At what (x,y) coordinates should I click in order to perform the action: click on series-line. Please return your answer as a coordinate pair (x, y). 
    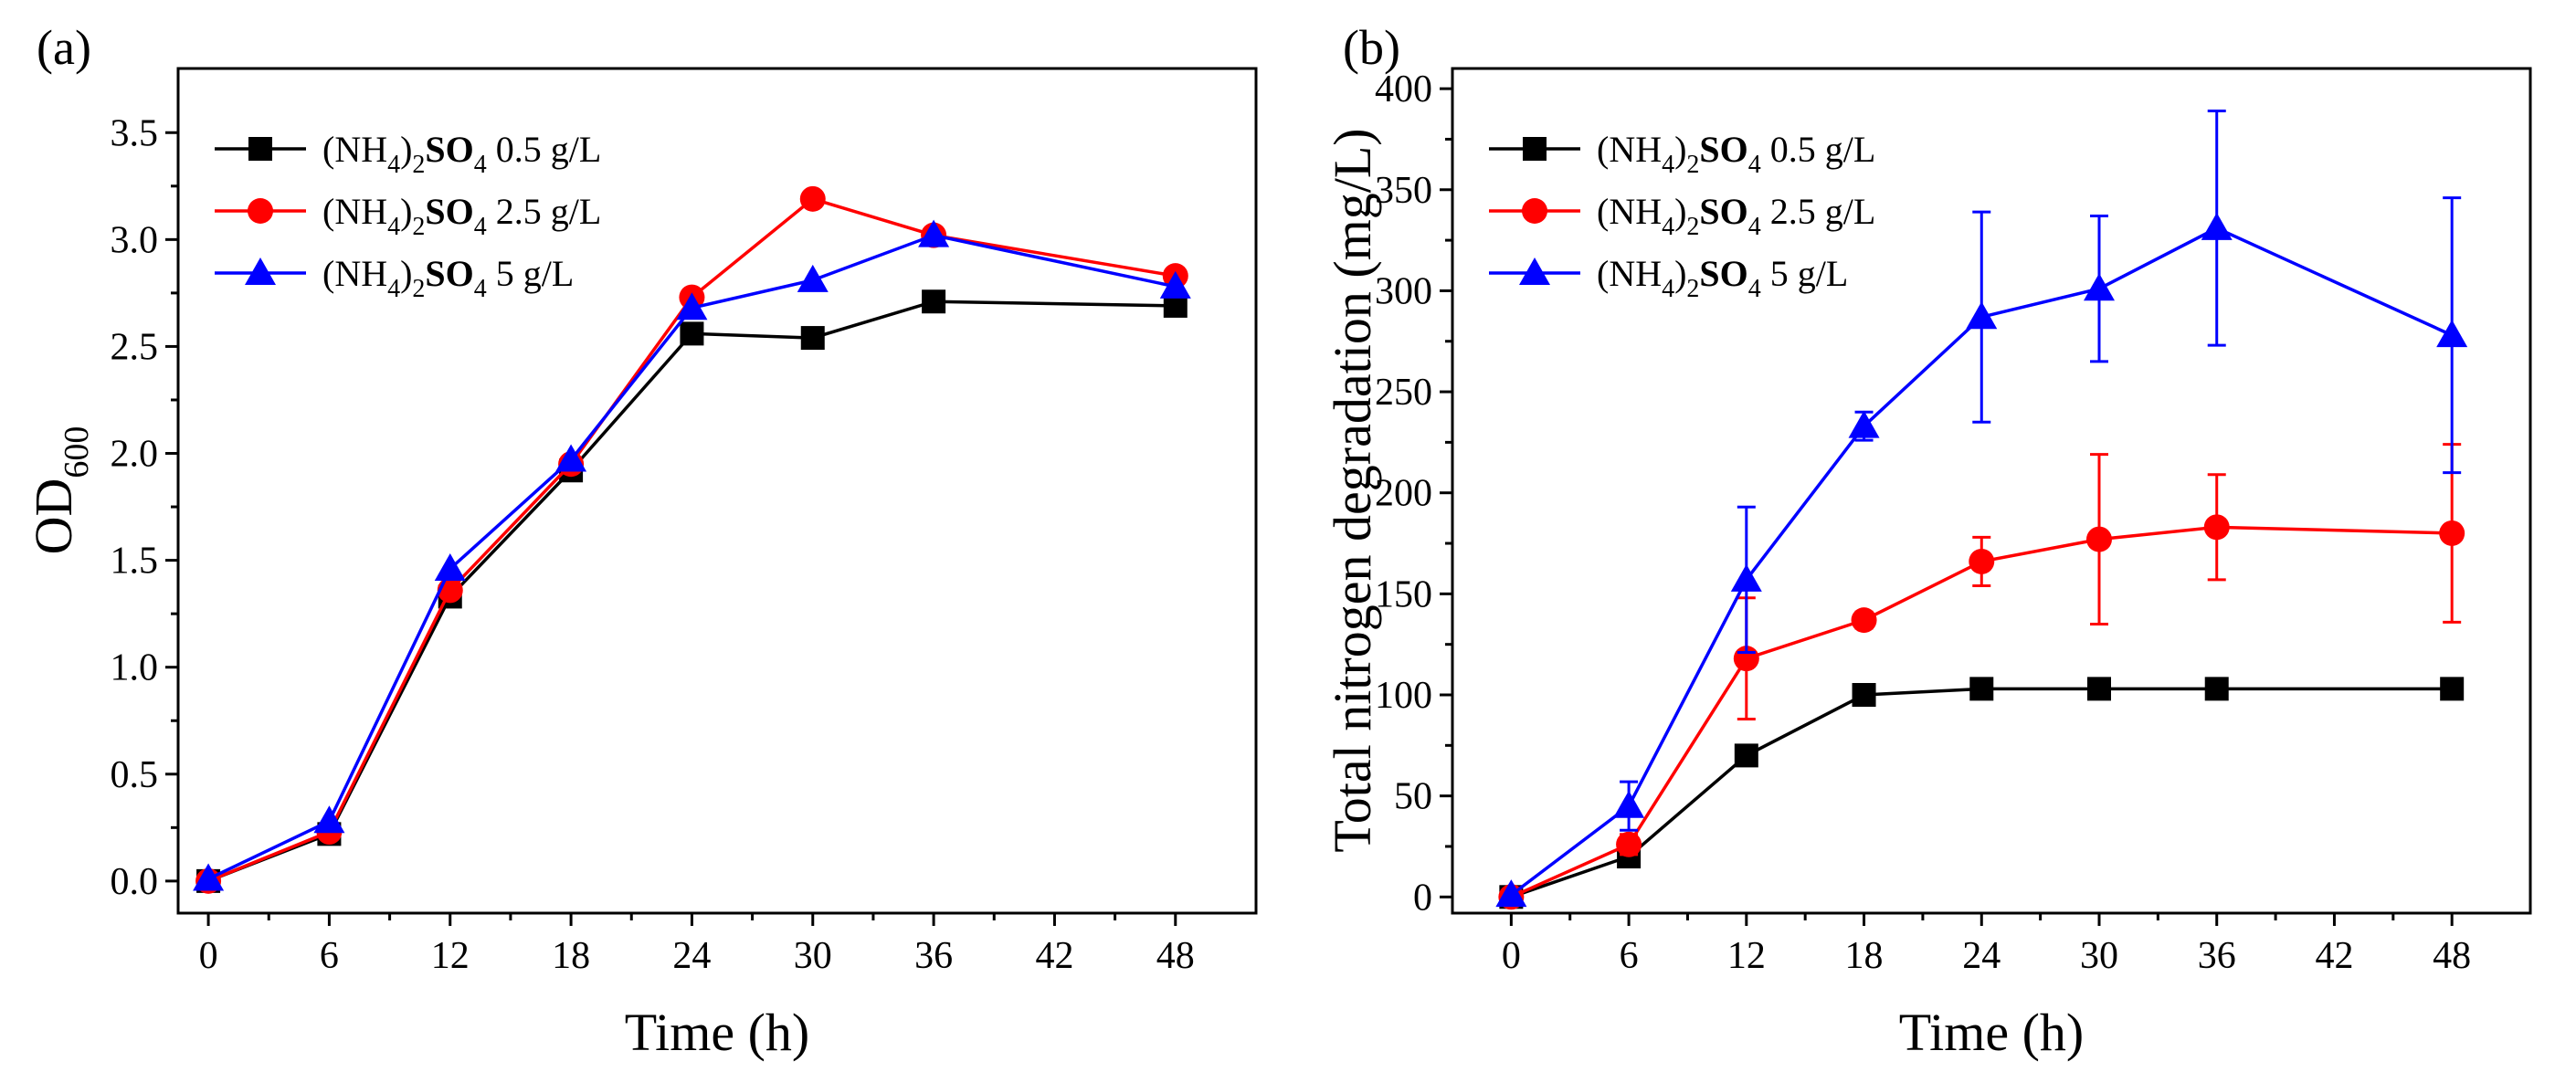
    Looking at the image, I should click on (1981, 793).